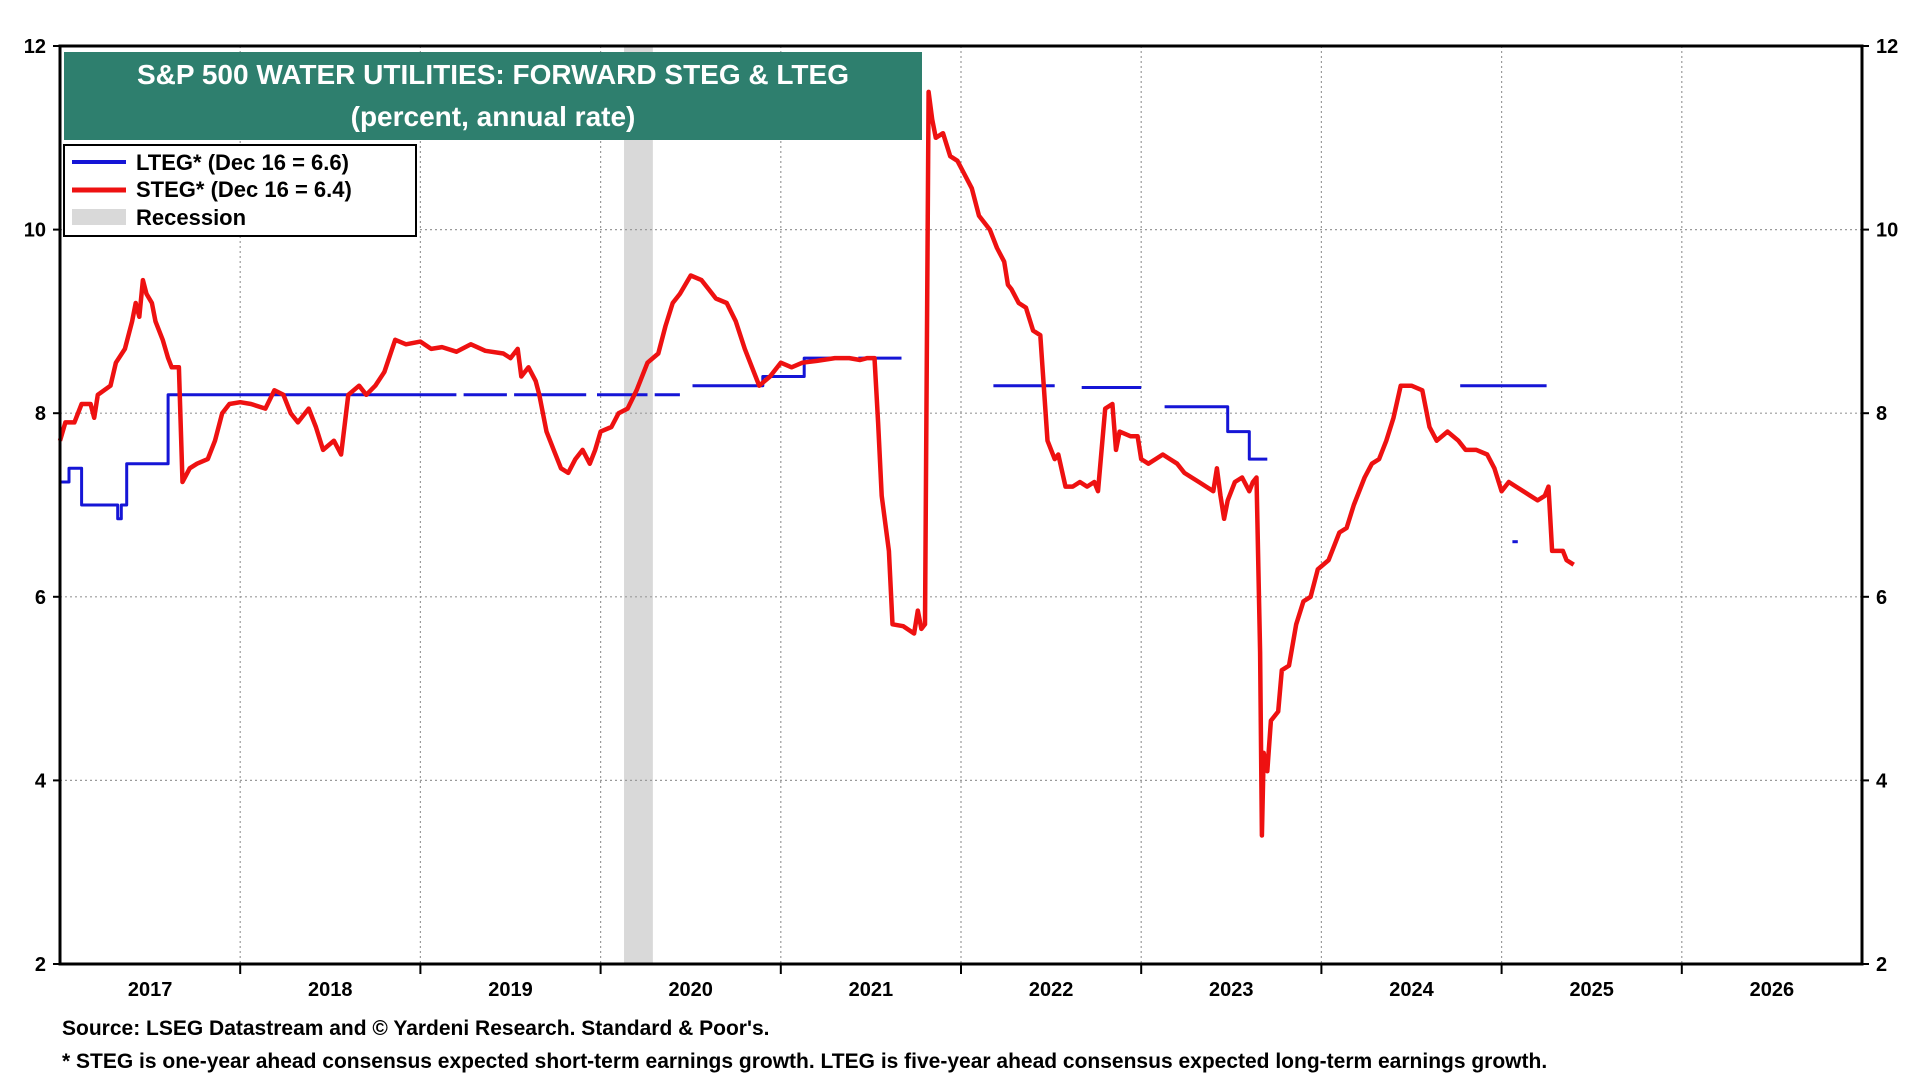 This screenshot has height=1080, width=1920. What do you see at coordinates (871, 990) in the screenshot?
I see `x-tick-label: 2021` at bounding box center [871, 990].